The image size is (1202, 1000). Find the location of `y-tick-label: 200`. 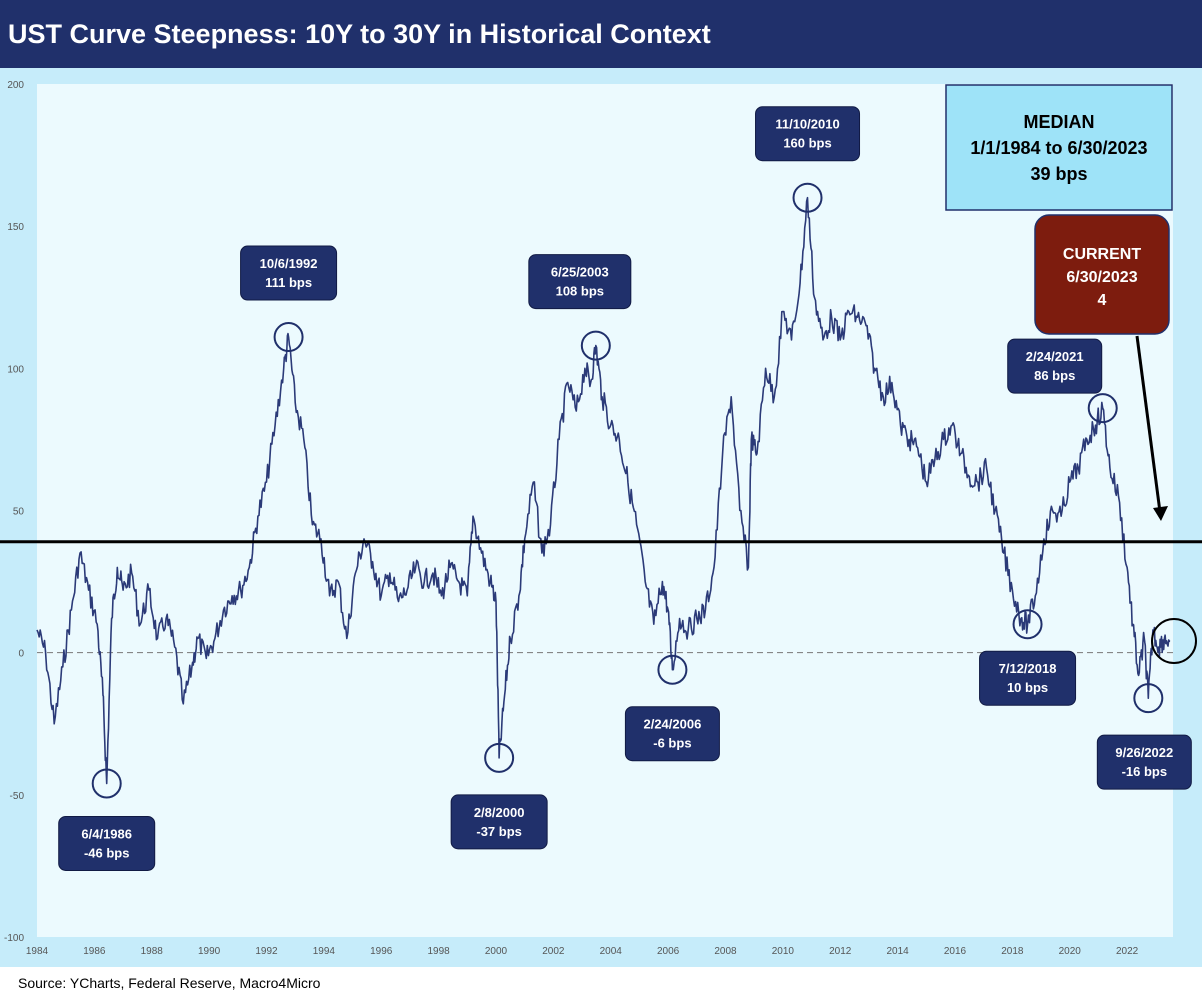

y-tick-label: 200 is located at coordinates (15, 85).